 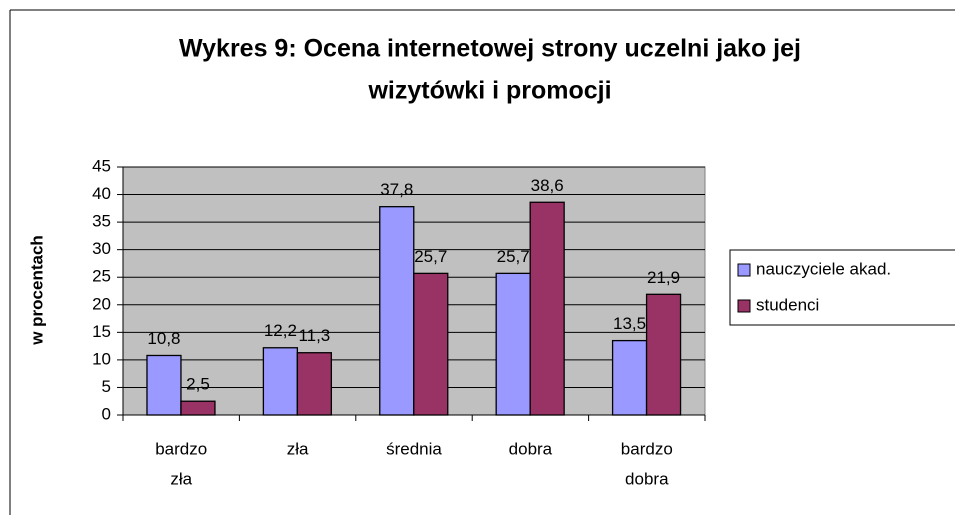 I want to click on legend-label: studenci, so click(x=787, y=304).